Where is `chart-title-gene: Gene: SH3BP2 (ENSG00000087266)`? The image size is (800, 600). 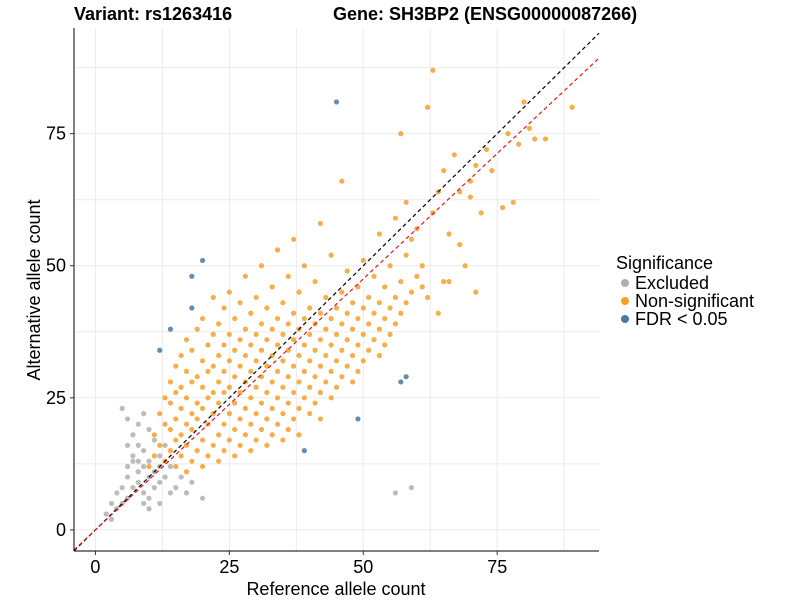 chart-title-gene: Gene: SH3BP2 (ENSG00000087266) is located at coordinates (485, 14).